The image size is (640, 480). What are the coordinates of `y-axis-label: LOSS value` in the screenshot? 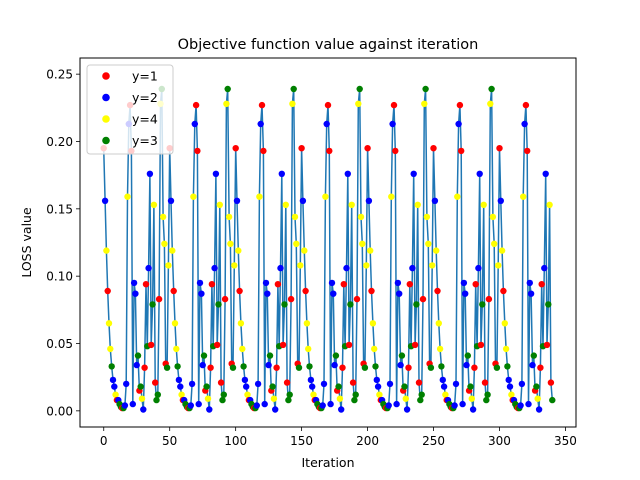 It's located at (26, 242).